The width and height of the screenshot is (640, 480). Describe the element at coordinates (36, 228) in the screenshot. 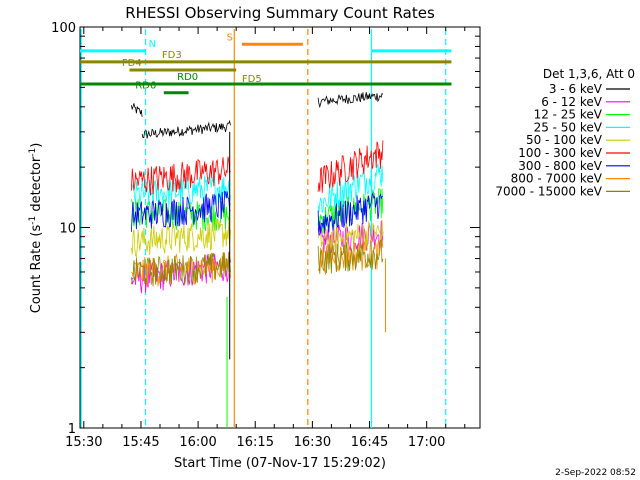

I see `y-axis-label: Count Rate (s-1 detector-1)` at that location.